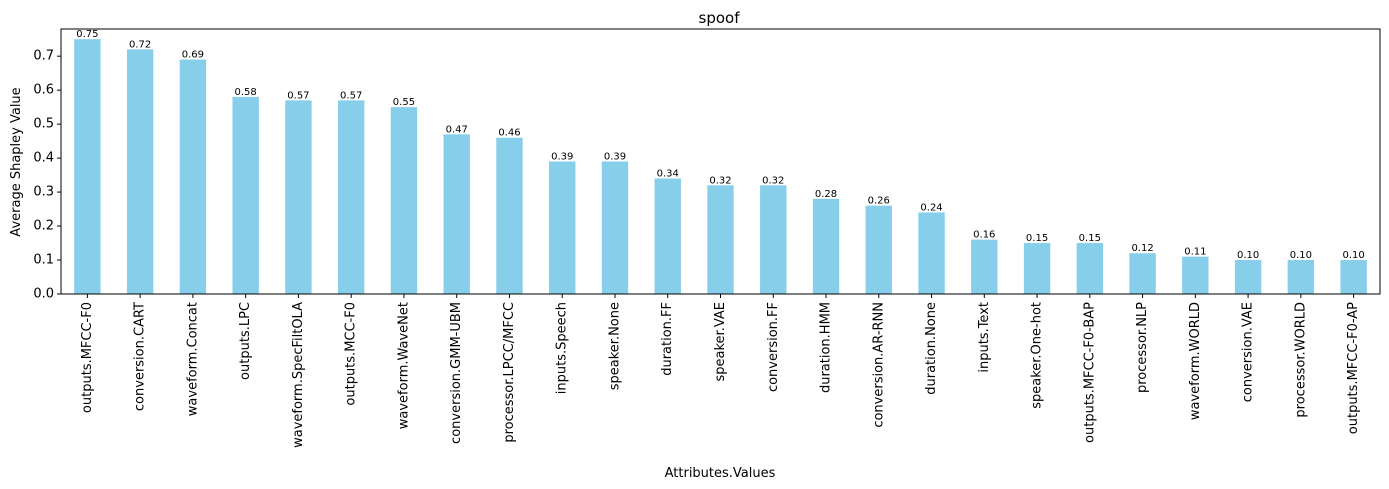 This screenshot has width=1389, height=489. What do you see at coordinates (43, 90) in the screenshot?
I see `y-tick-label-6: 0.6` at bounding box center [43, 90].